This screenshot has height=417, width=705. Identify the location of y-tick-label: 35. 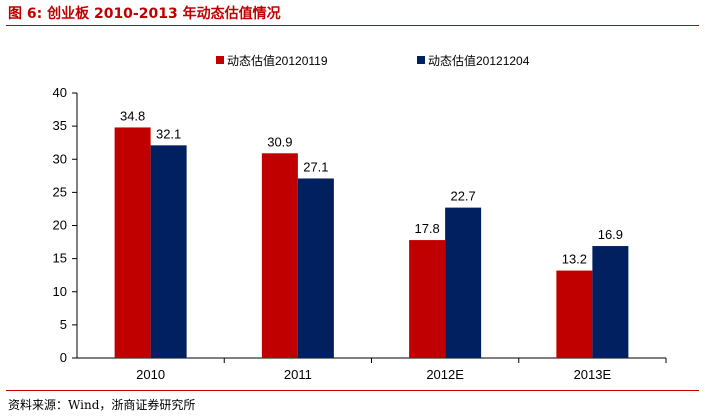
(60, 125).